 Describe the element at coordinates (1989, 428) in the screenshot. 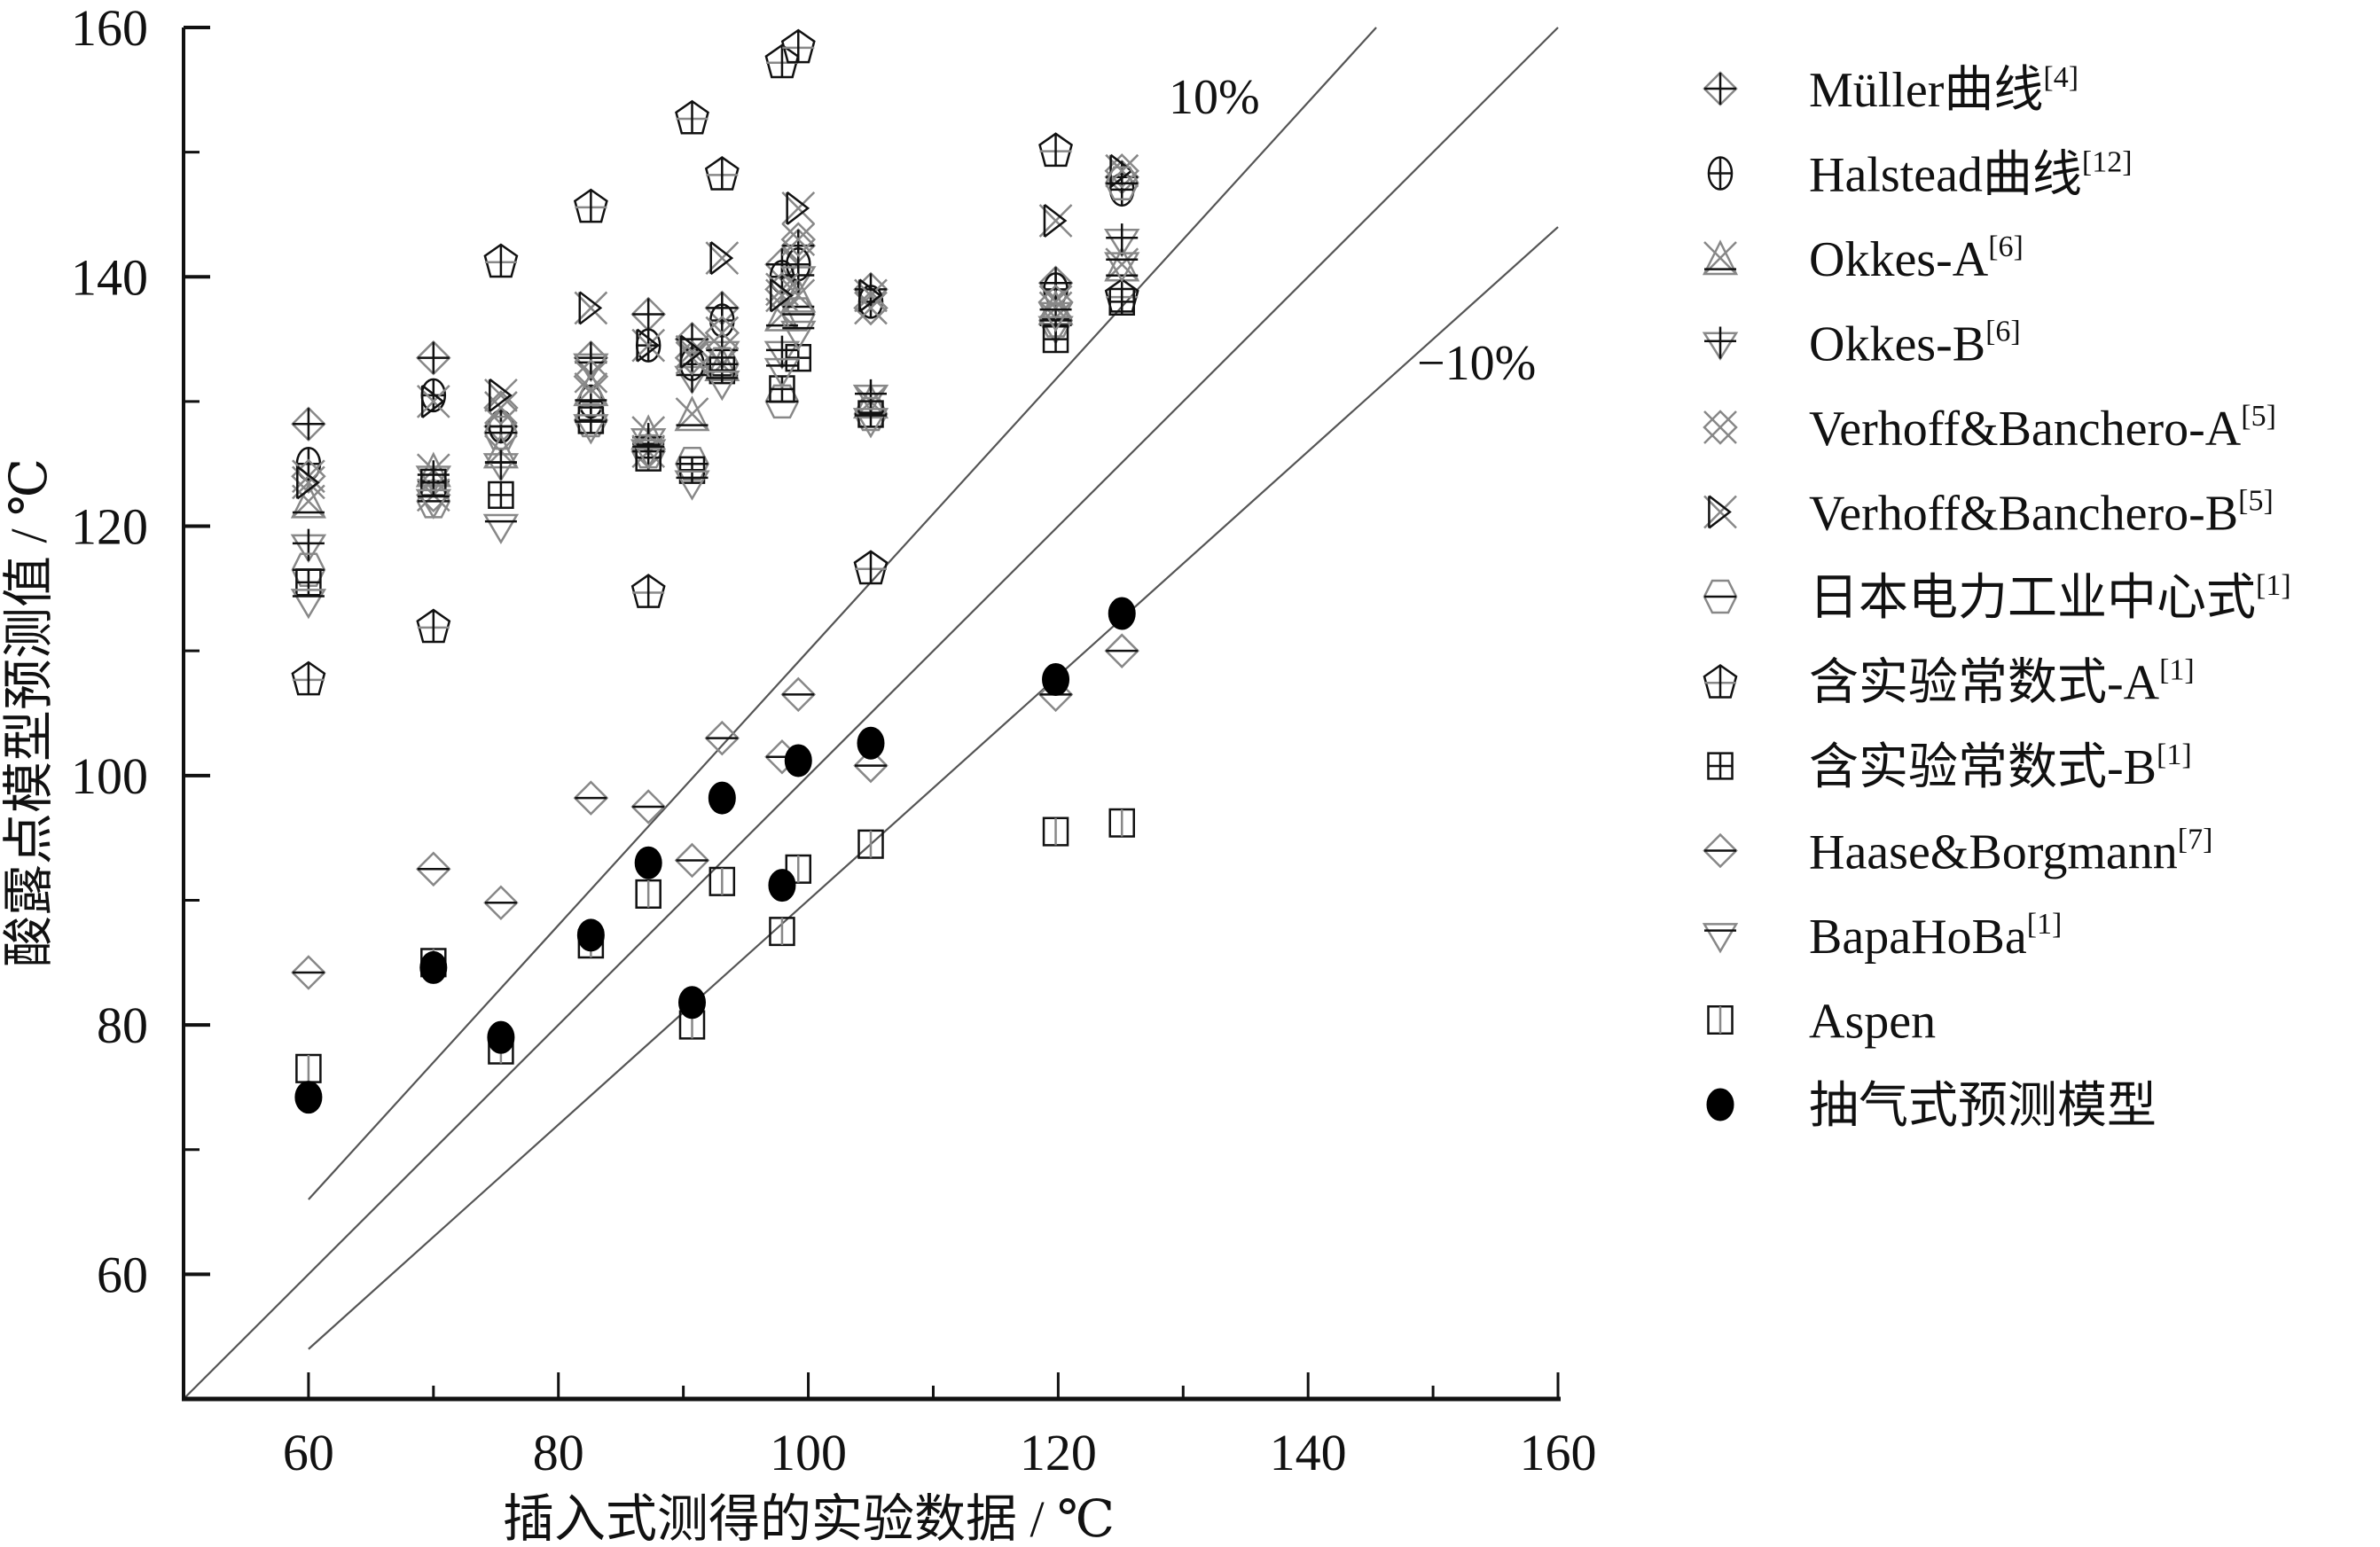

I see `legend-item: Verhoff&Banchero-A[5]` at that location.